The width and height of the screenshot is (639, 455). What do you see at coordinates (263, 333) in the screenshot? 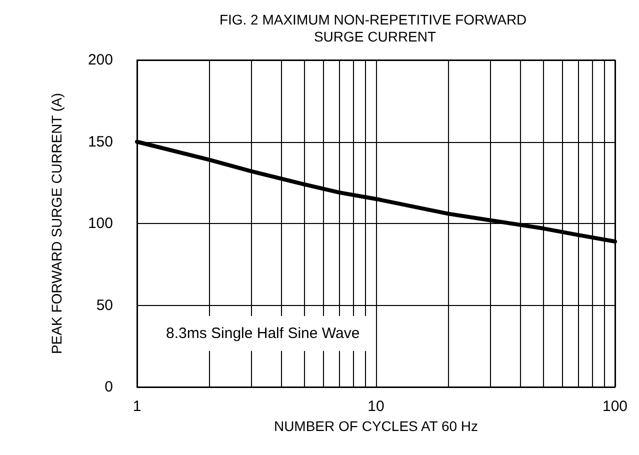
I see `annotation: 8.3ms Single Half Sine Wave` at bounding box center [263, 333].